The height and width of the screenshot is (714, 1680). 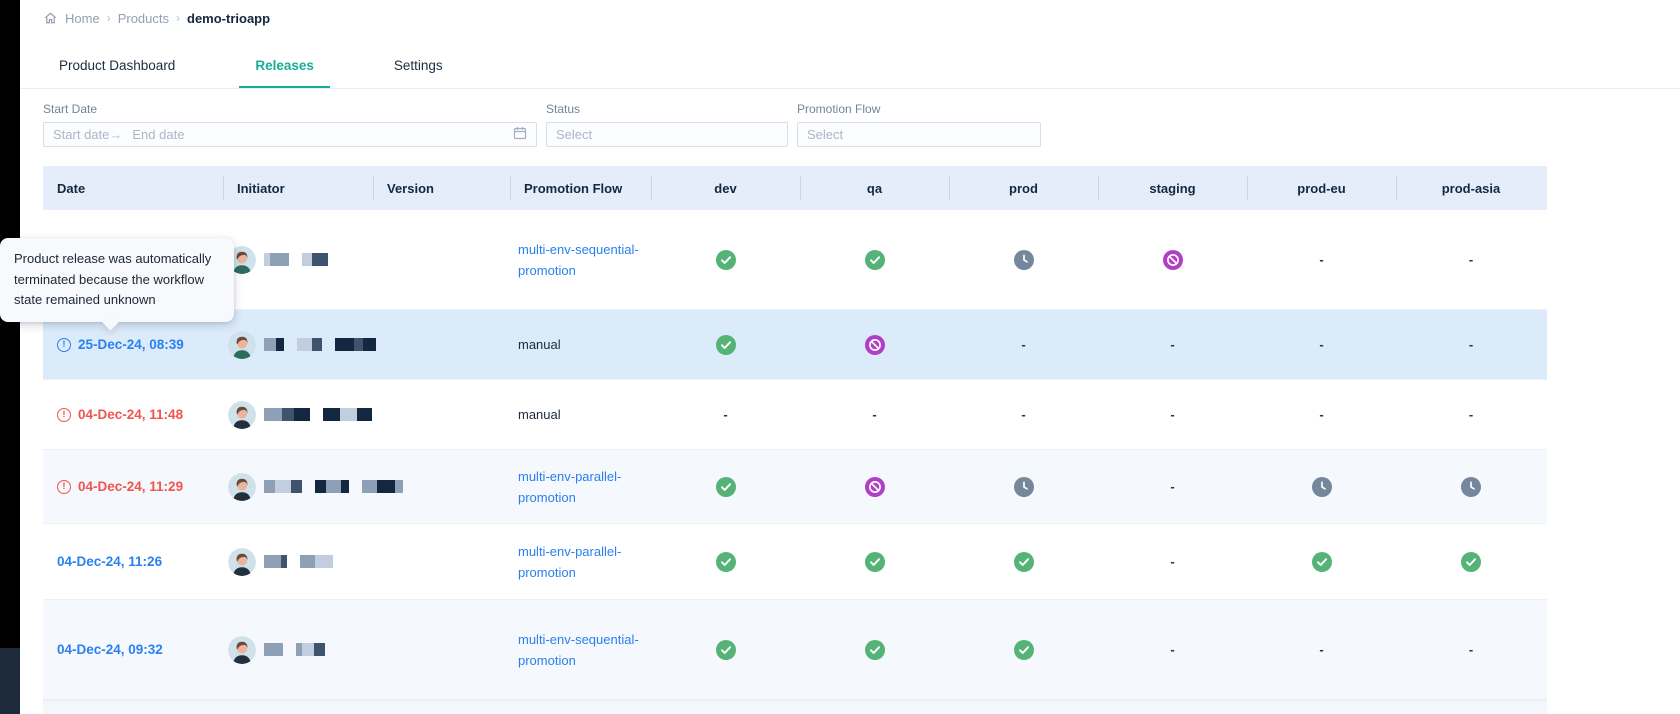 What do you see at coordinates (131, 414) in the screenshot?
I see `release-date-link: 04-Dec-24, 11:48` at bounding box center [131, 414].